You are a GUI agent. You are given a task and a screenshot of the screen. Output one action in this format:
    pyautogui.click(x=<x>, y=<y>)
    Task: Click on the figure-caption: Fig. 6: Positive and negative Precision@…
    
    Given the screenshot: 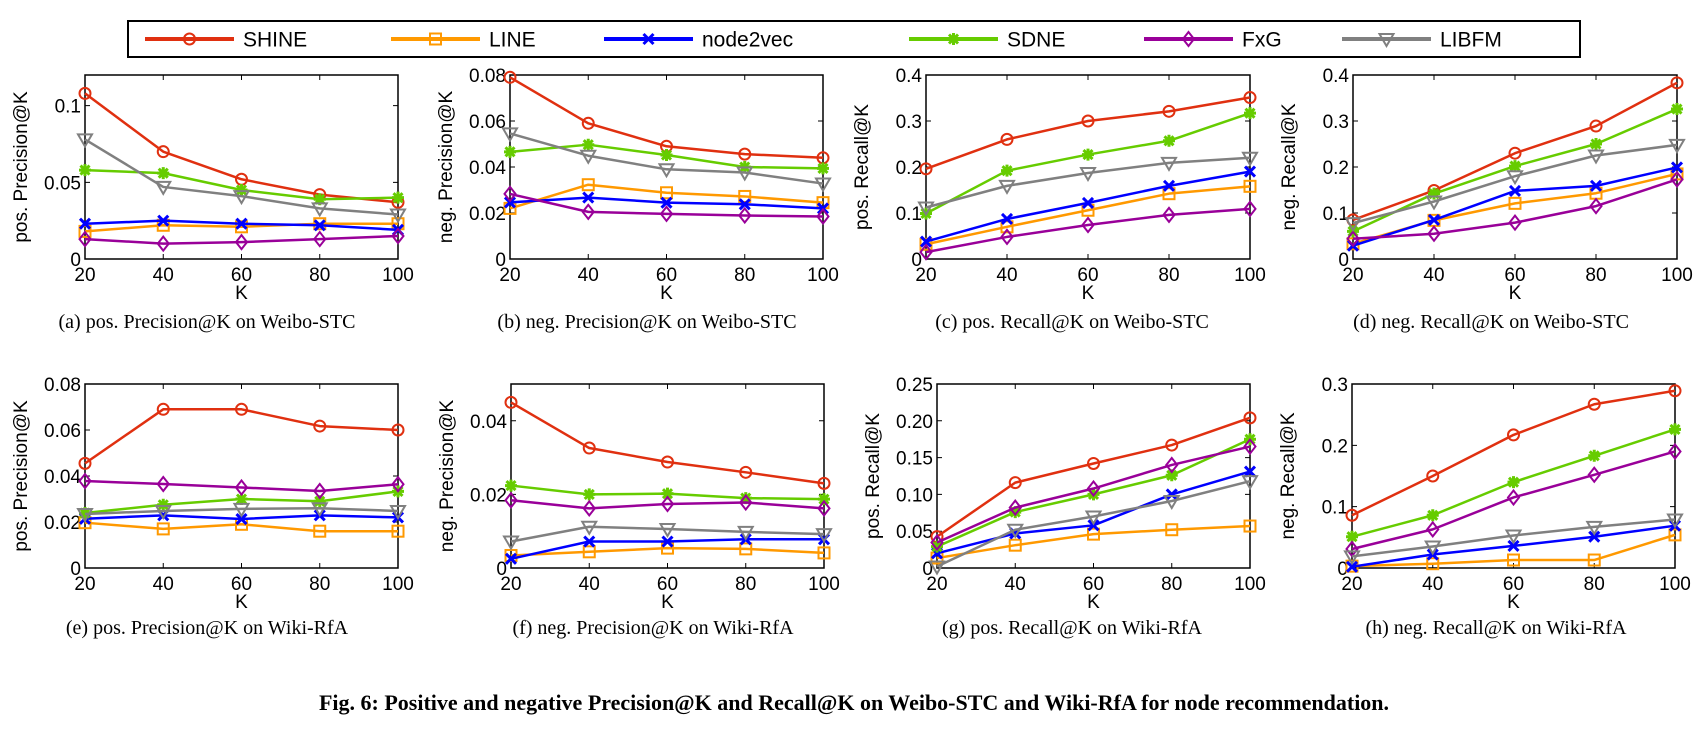 What is the action you would take?
    pyautogui.click(x=854, y=702)
    